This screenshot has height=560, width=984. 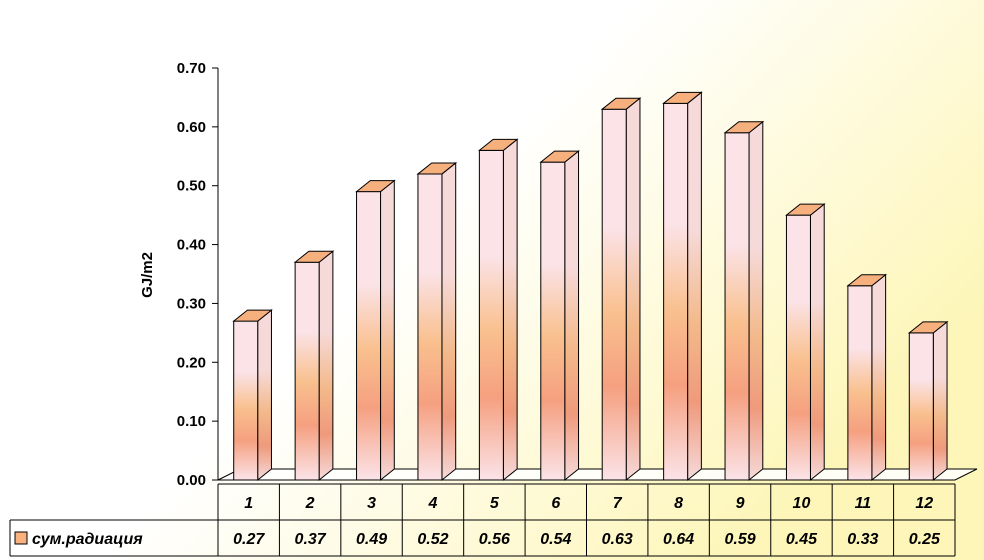 I want to click on y-axis-title: GJ/m2, so click(x=147, y=275).